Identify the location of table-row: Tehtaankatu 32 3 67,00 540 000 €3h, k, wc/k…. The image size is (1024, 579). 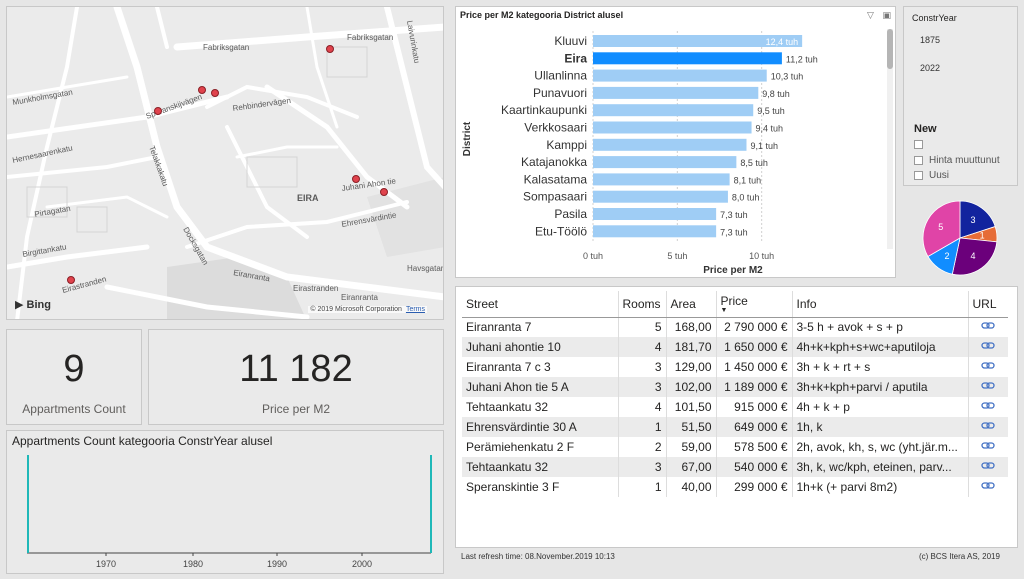
(735, 467).